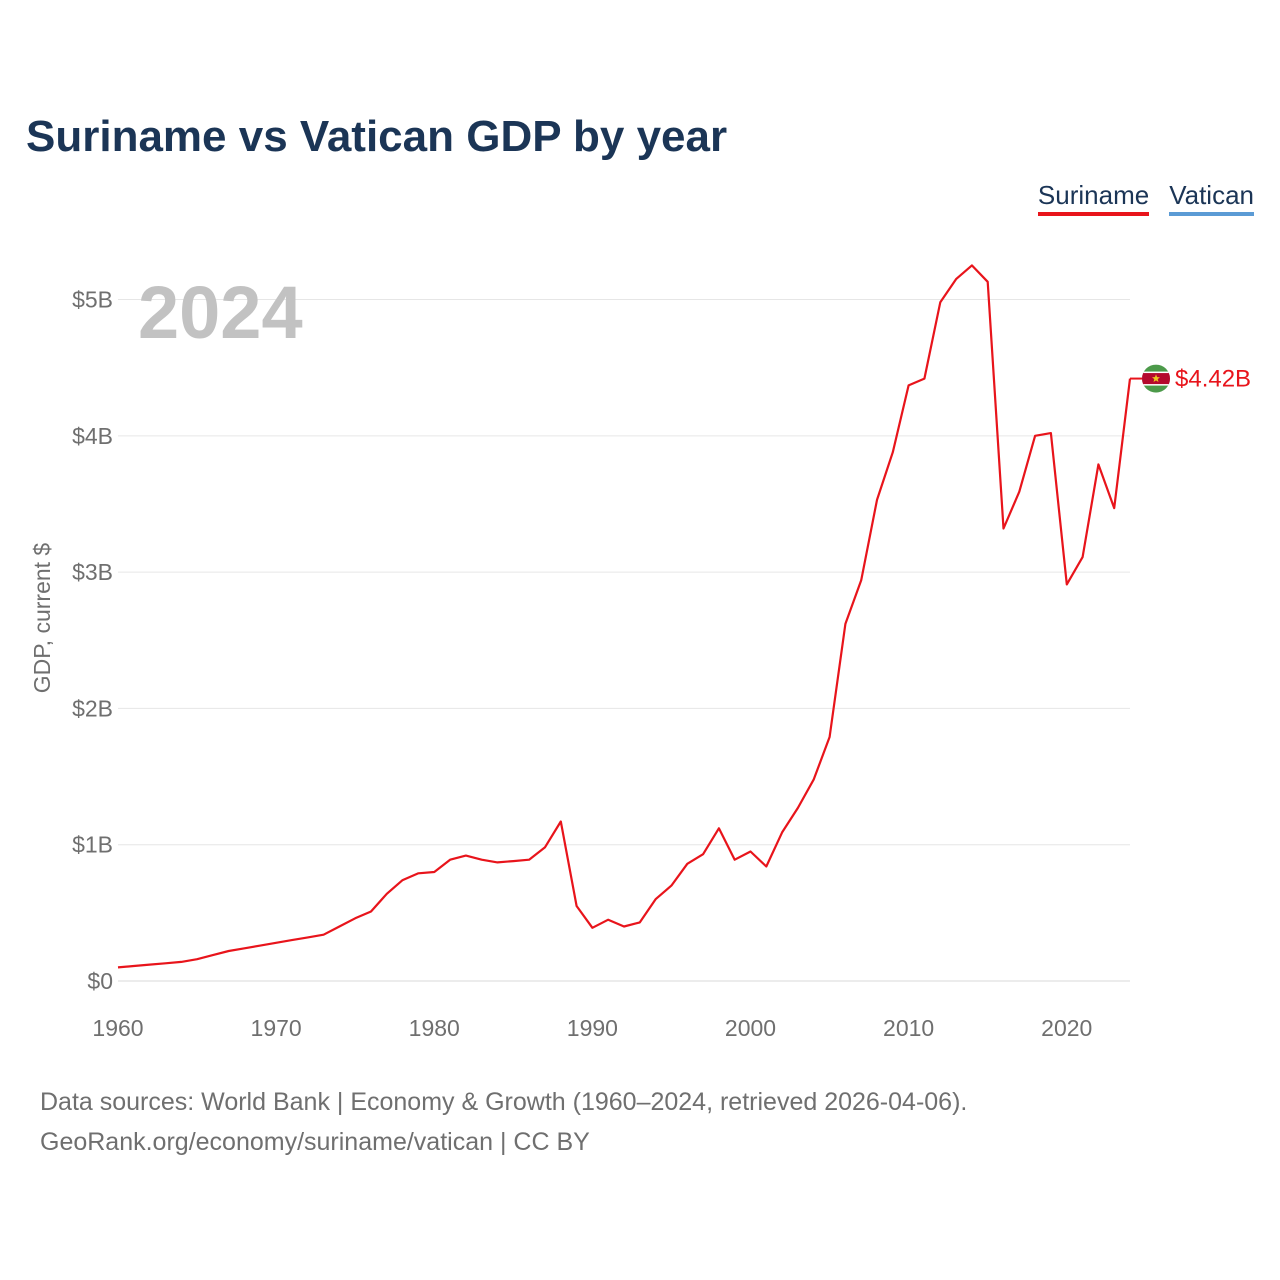 The width and height of the screenshot is (1280, 1280). I want to click on x-tick-label: 1990, so click(592, 1028).